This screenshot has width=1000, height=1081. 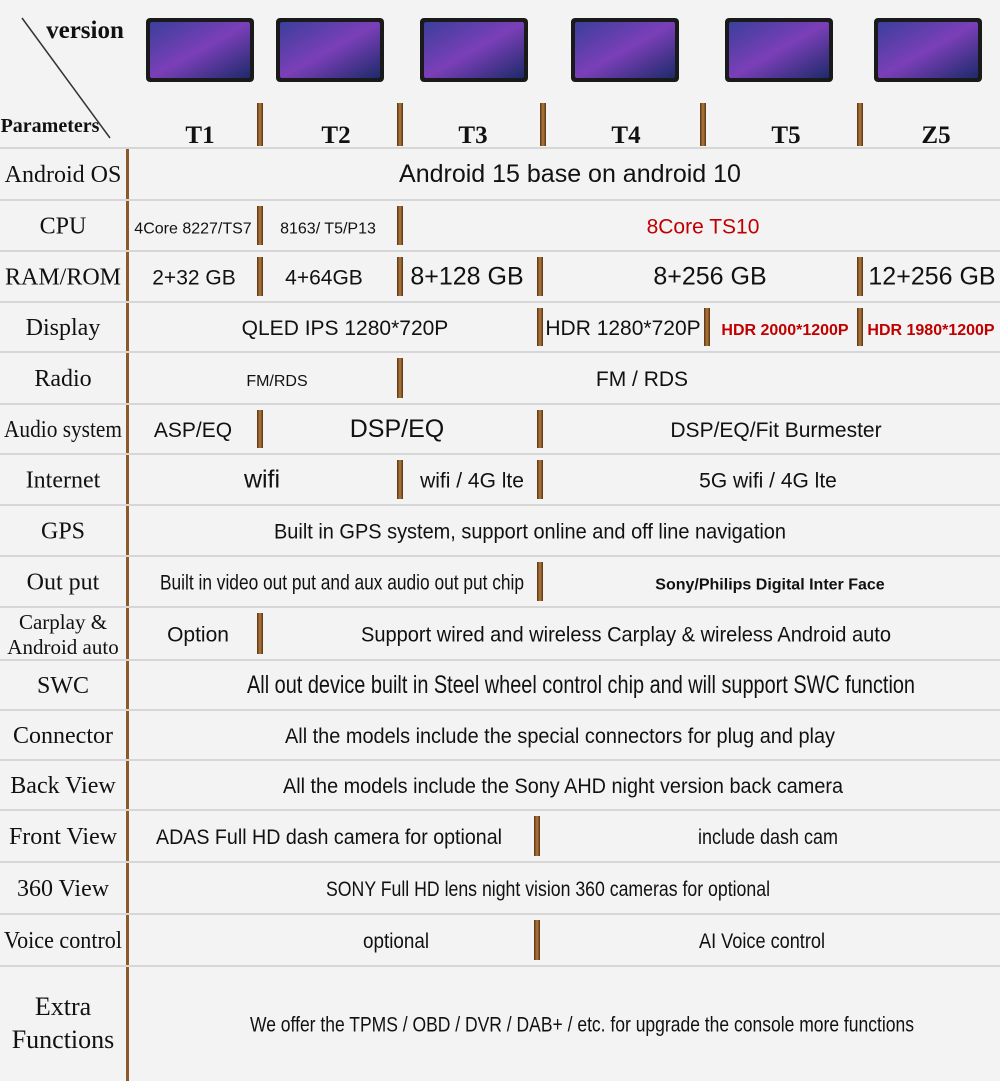 I want to click on row-label: Out put, so click(x=63, y=583).